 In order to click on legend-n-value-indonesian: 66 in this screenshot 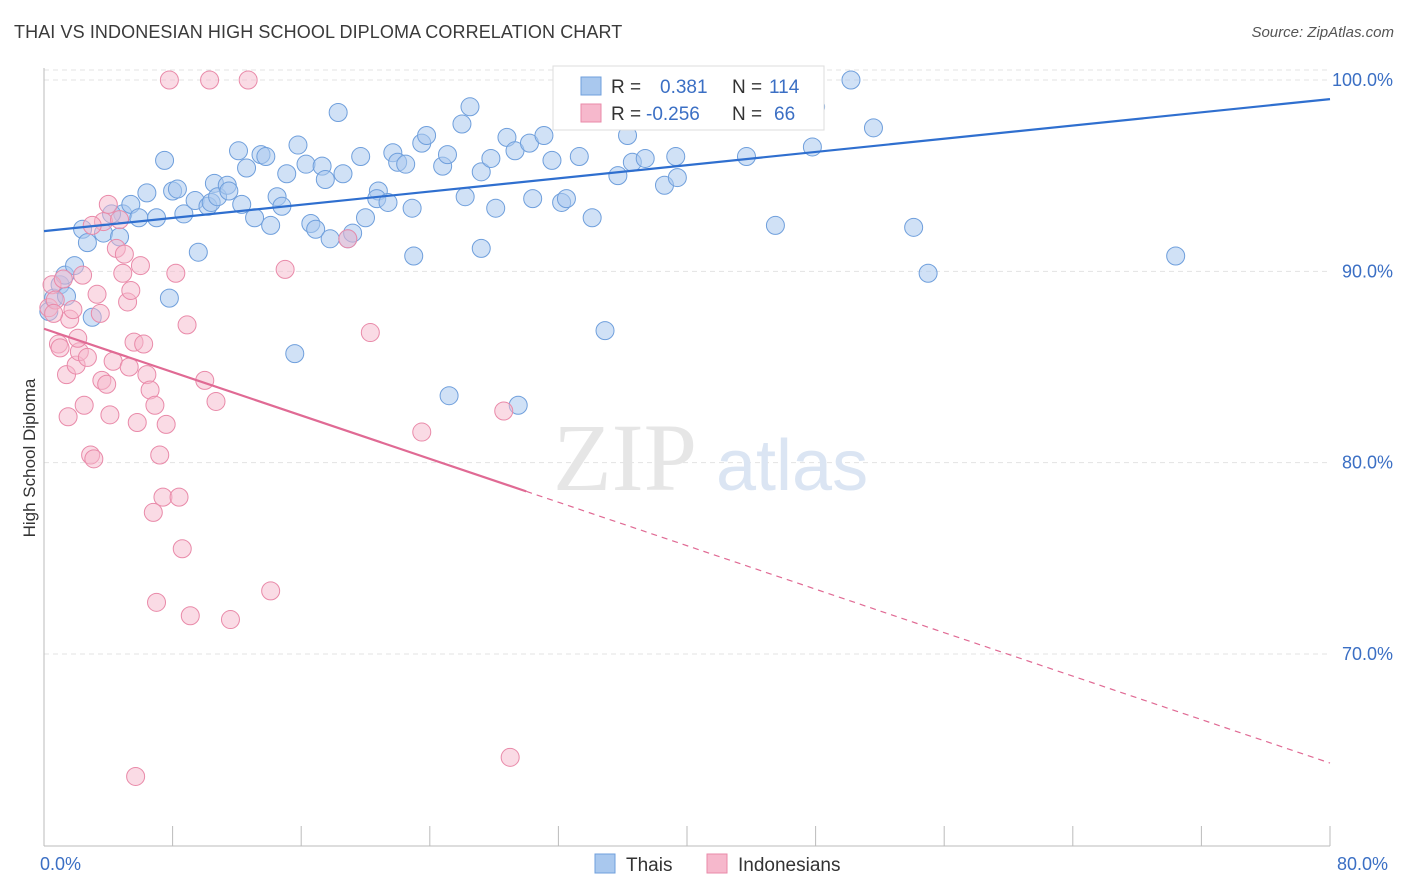, I will do `click(784, 114)`.